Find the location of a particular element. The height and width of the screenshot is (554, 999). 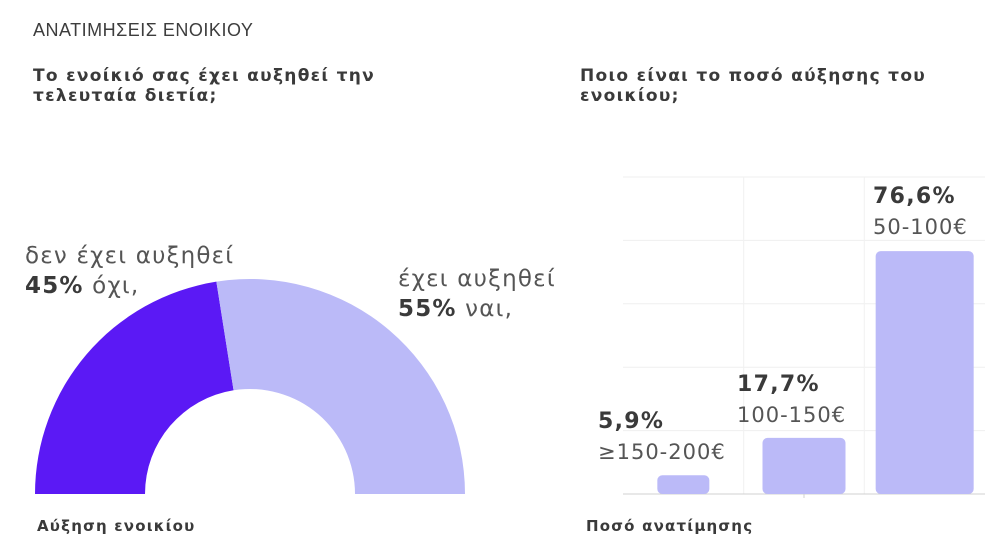

bar-value-label-2: 76,6% is located at coordinates (914, 196).